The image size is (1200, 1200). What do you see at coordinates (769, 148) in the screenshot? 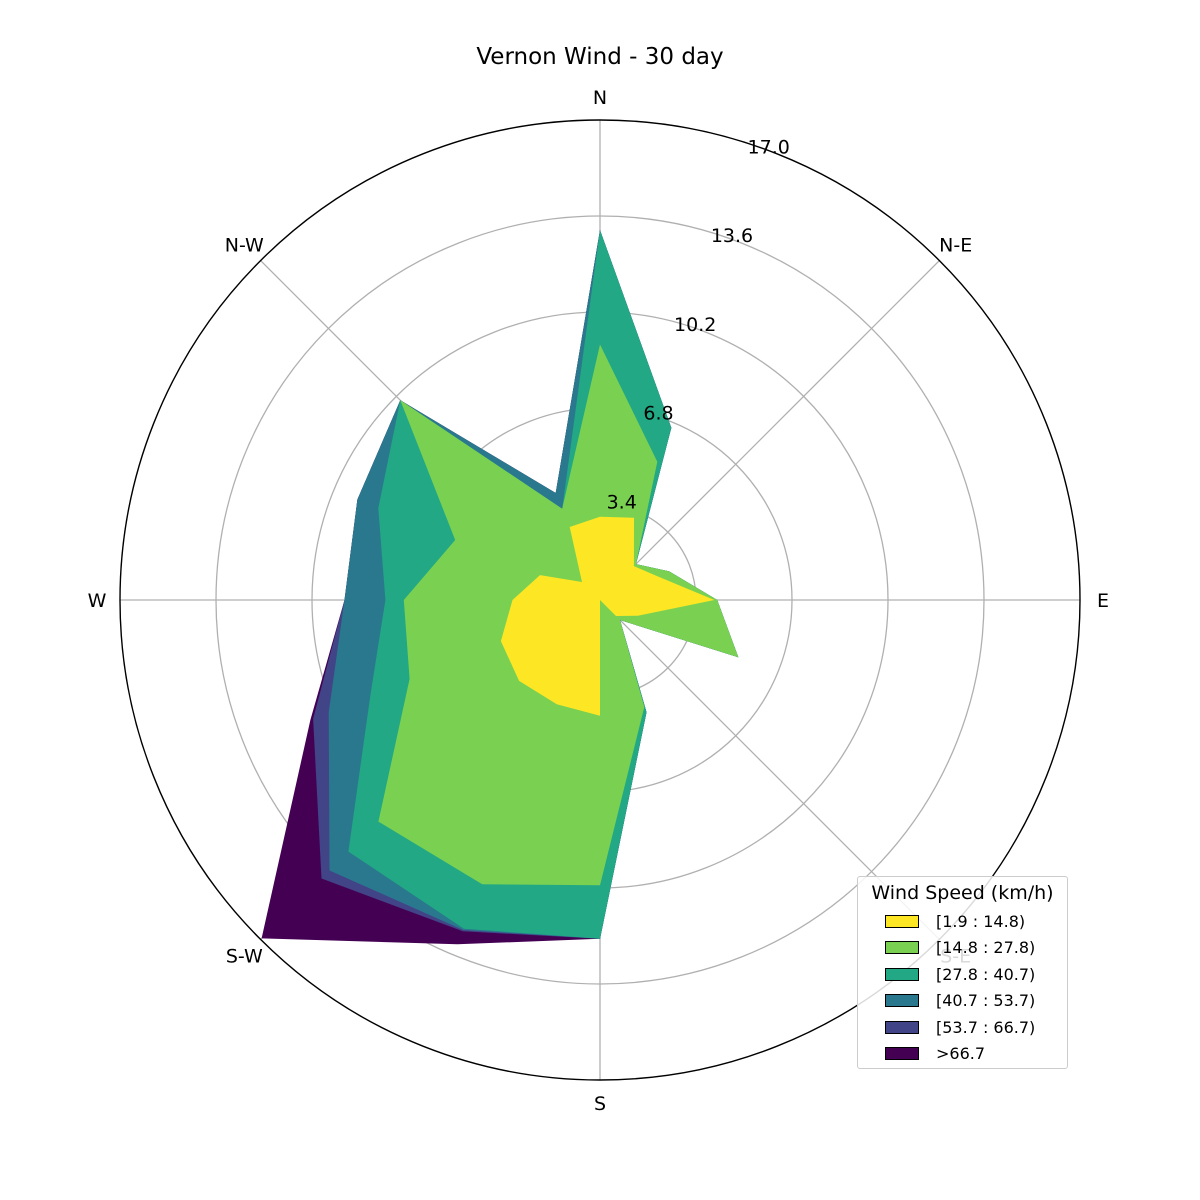
I see `radial-tick-label: 17.0` at bounding box center [769, 148].